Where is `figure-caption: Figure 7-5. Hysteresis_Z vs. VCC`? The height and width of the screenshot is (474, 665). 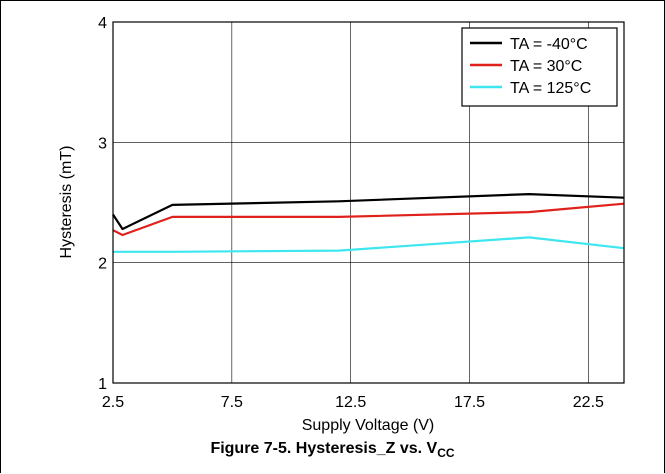
figure-caption: Figure 7-5. Hysteresis_Z vs. VCC is located at coordinates (332, 450).